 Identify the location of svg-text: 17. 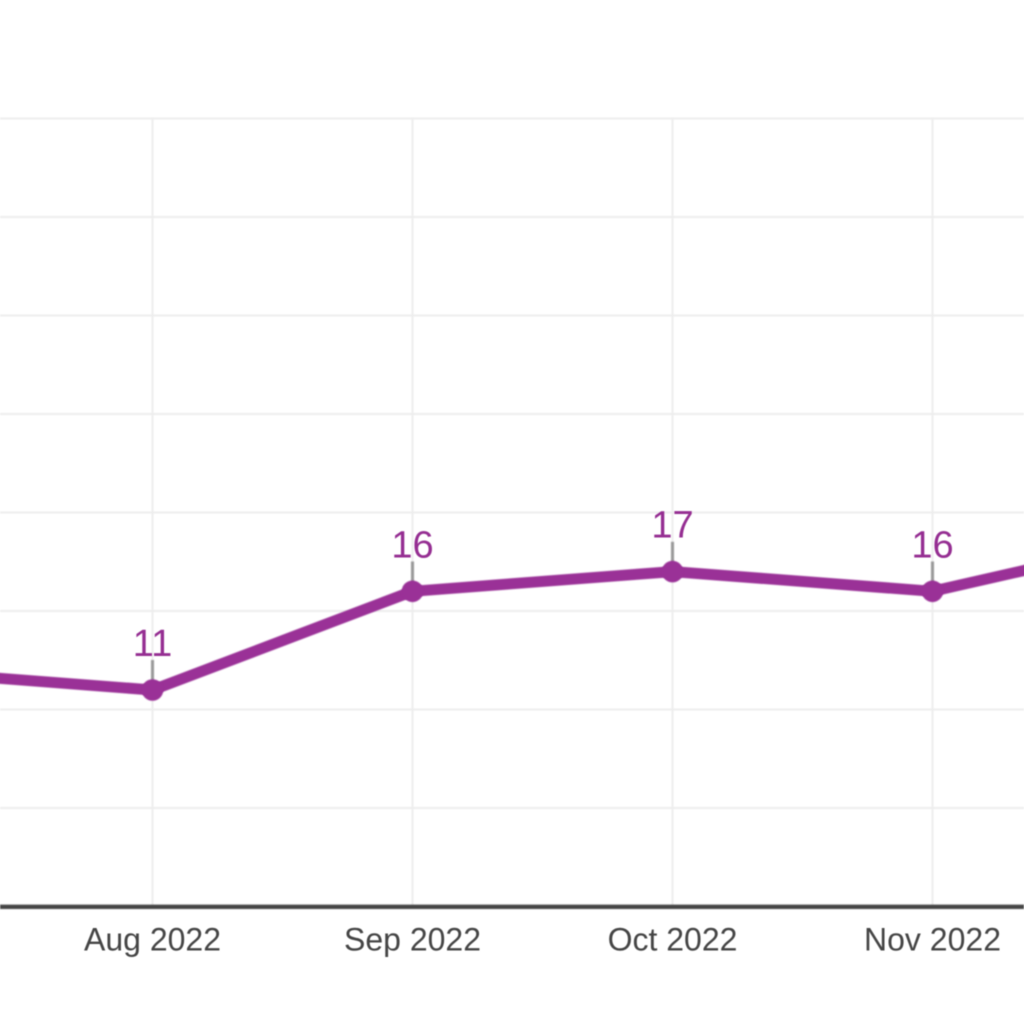
(672, 526).